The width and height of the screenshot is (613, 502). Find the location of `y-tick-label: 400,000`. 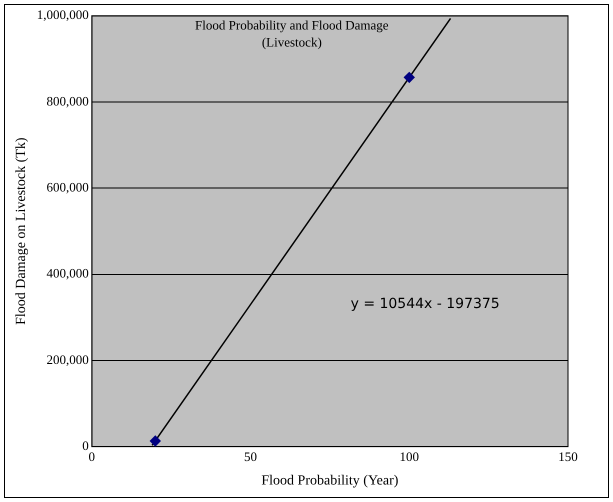

y-tick-label: 400,000 is located at coordinates (67, 273).